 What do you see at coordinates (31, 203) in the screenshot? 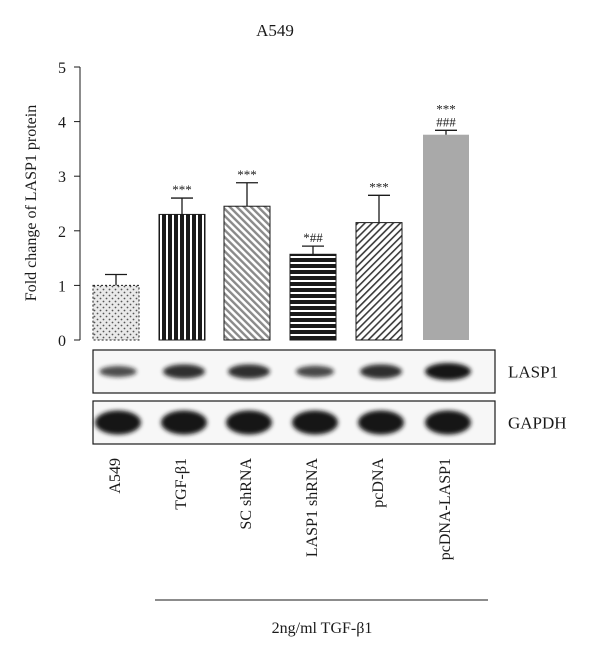
I see `y-axis-label: Fold change of LASP1 protein` at bounding box center [31, 203].